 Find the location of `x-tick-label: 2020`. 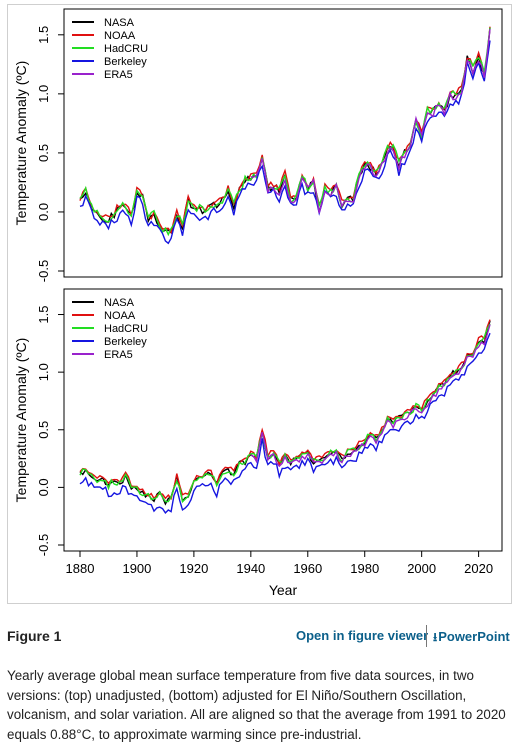

x-tick-label: 2020 is located at coordinates (478, 568).